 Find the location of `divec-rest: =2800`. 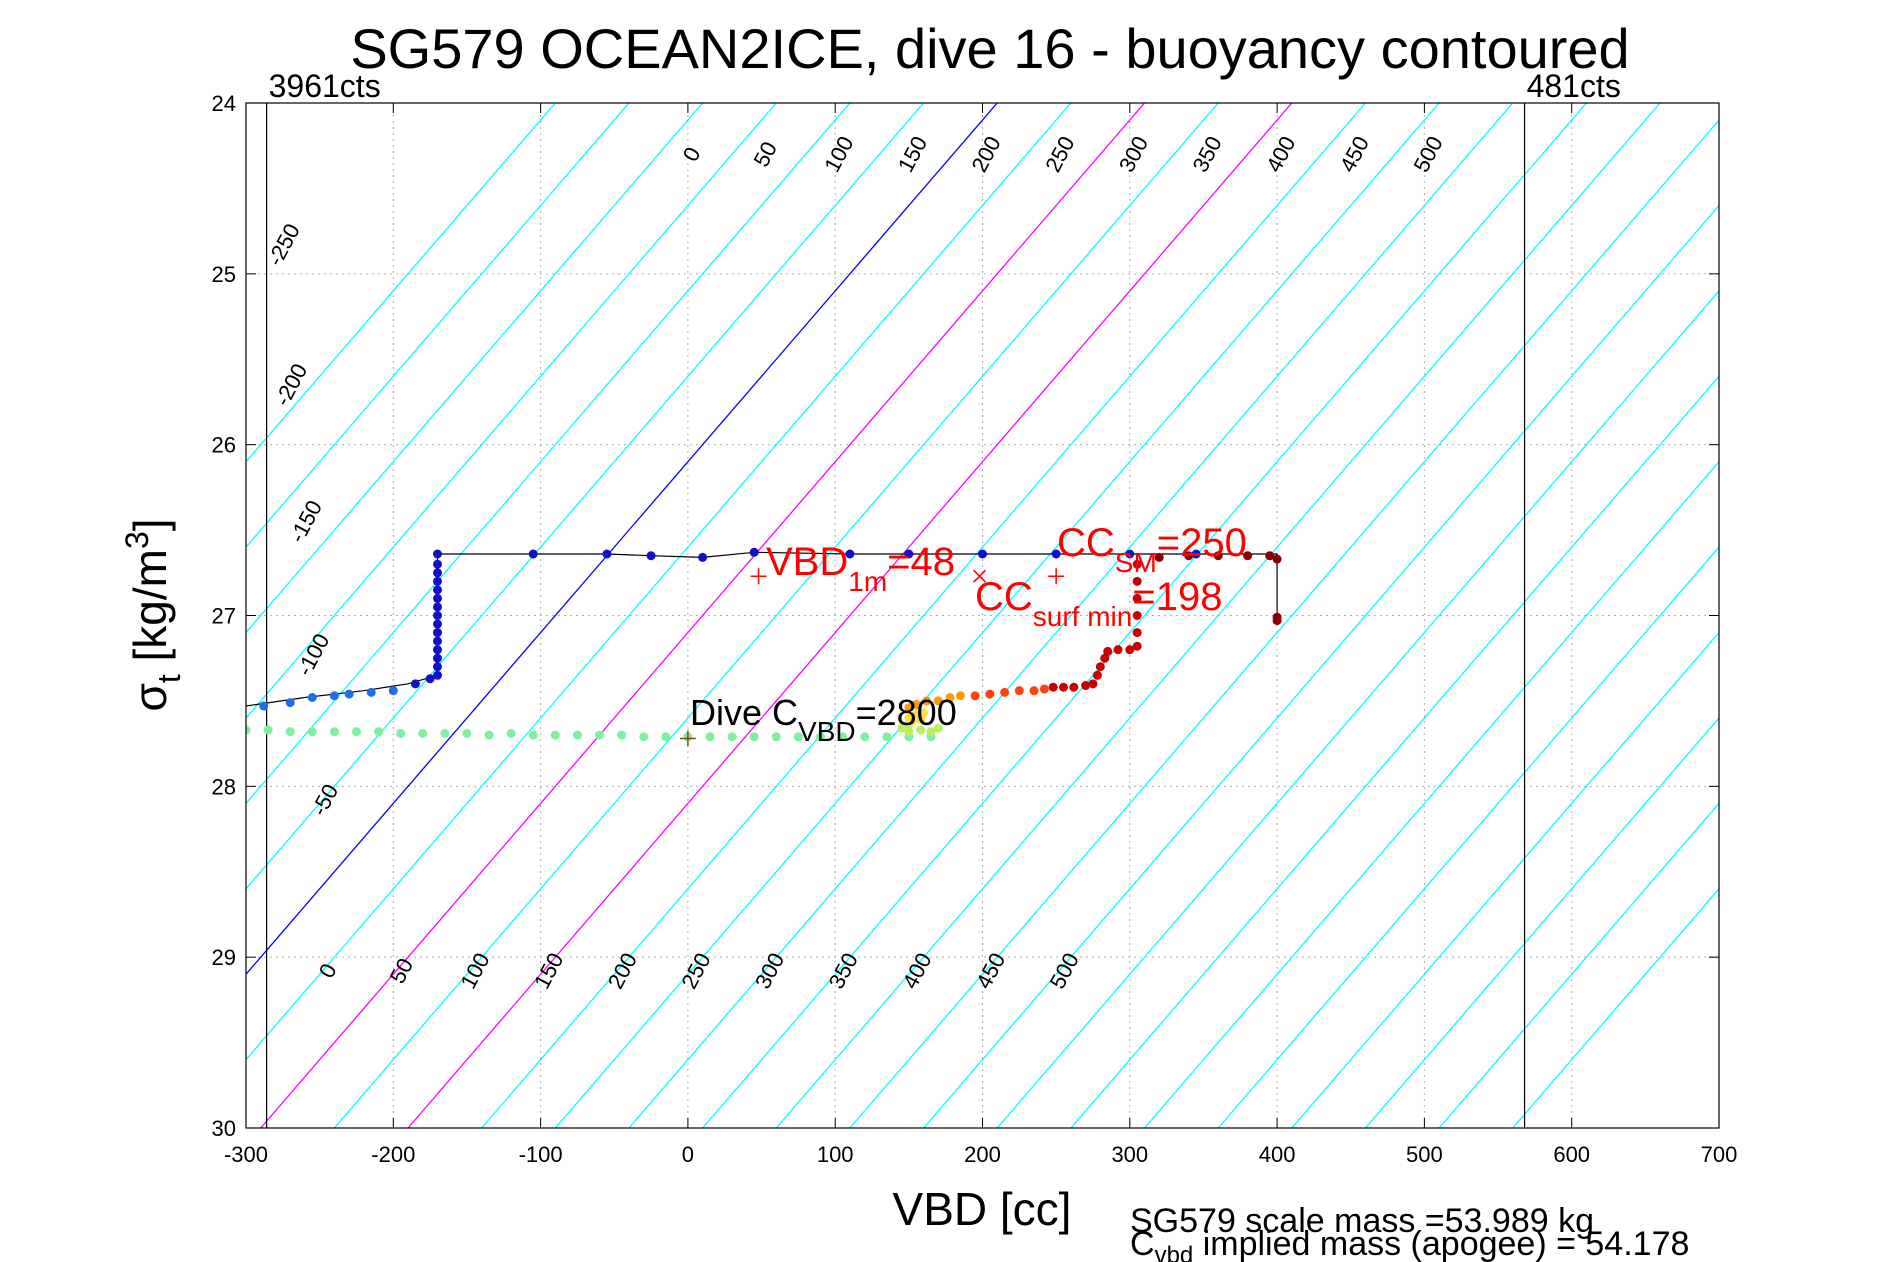

divec-rest: =2800 is located at coordinates (906, 712).